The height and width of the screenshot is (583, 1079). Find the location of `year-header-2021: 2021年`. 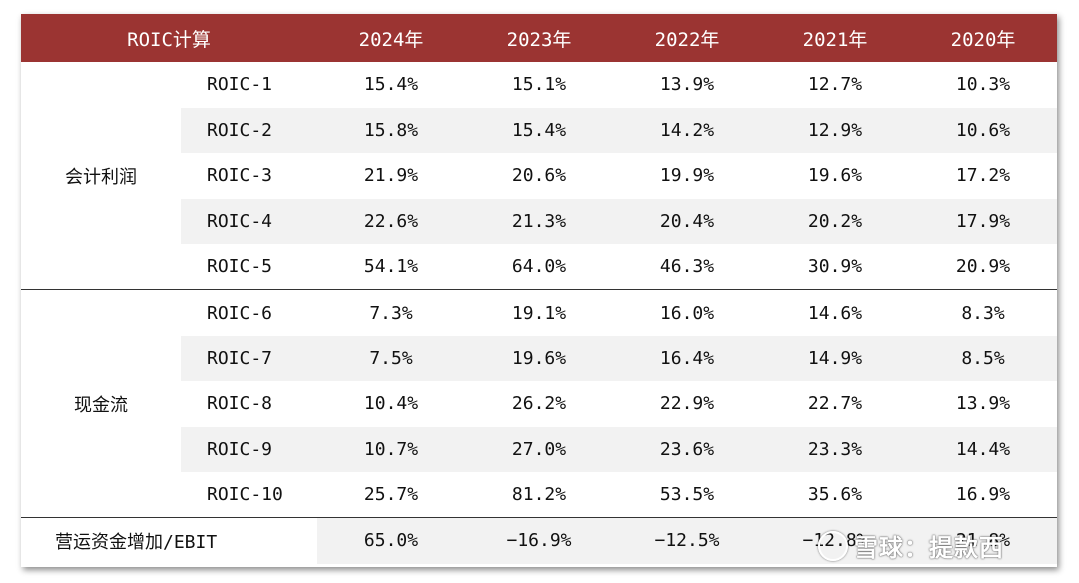

year-header-2021: 2021年 is located at coordinates (835, 39).